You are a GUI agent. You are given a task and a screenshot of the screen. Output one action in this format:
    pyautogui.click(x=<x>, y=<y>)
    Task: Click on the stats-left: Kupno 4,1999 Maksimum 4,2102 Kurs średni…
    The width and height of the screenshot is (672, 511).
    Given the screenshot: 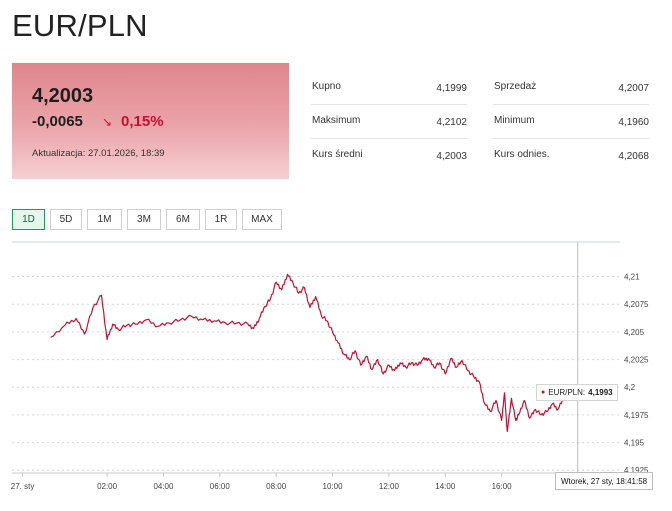 What is the action you would take?
    pyautogui.click(x=389, y=121)
    